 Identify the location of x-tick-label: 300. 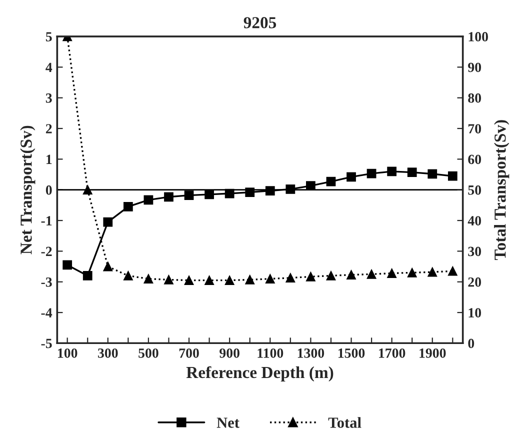
(108, 353).